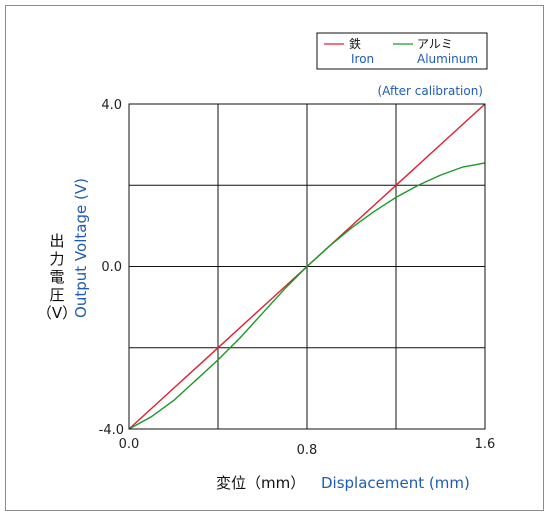 The height and width of the screenshot is (516, 549). I want to click on y-axis-unit: （V）, so click(57, 313).